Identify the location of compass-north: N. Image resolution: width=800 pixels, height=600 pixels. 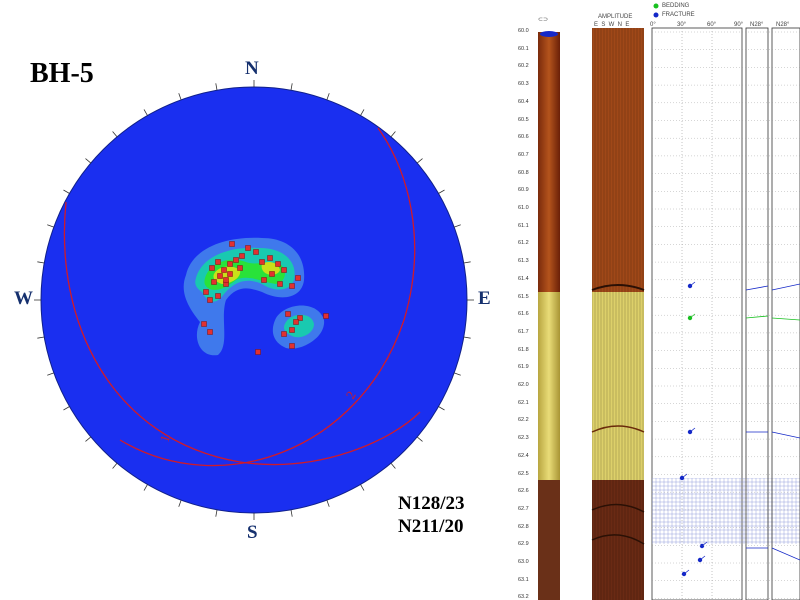
(252, 68).